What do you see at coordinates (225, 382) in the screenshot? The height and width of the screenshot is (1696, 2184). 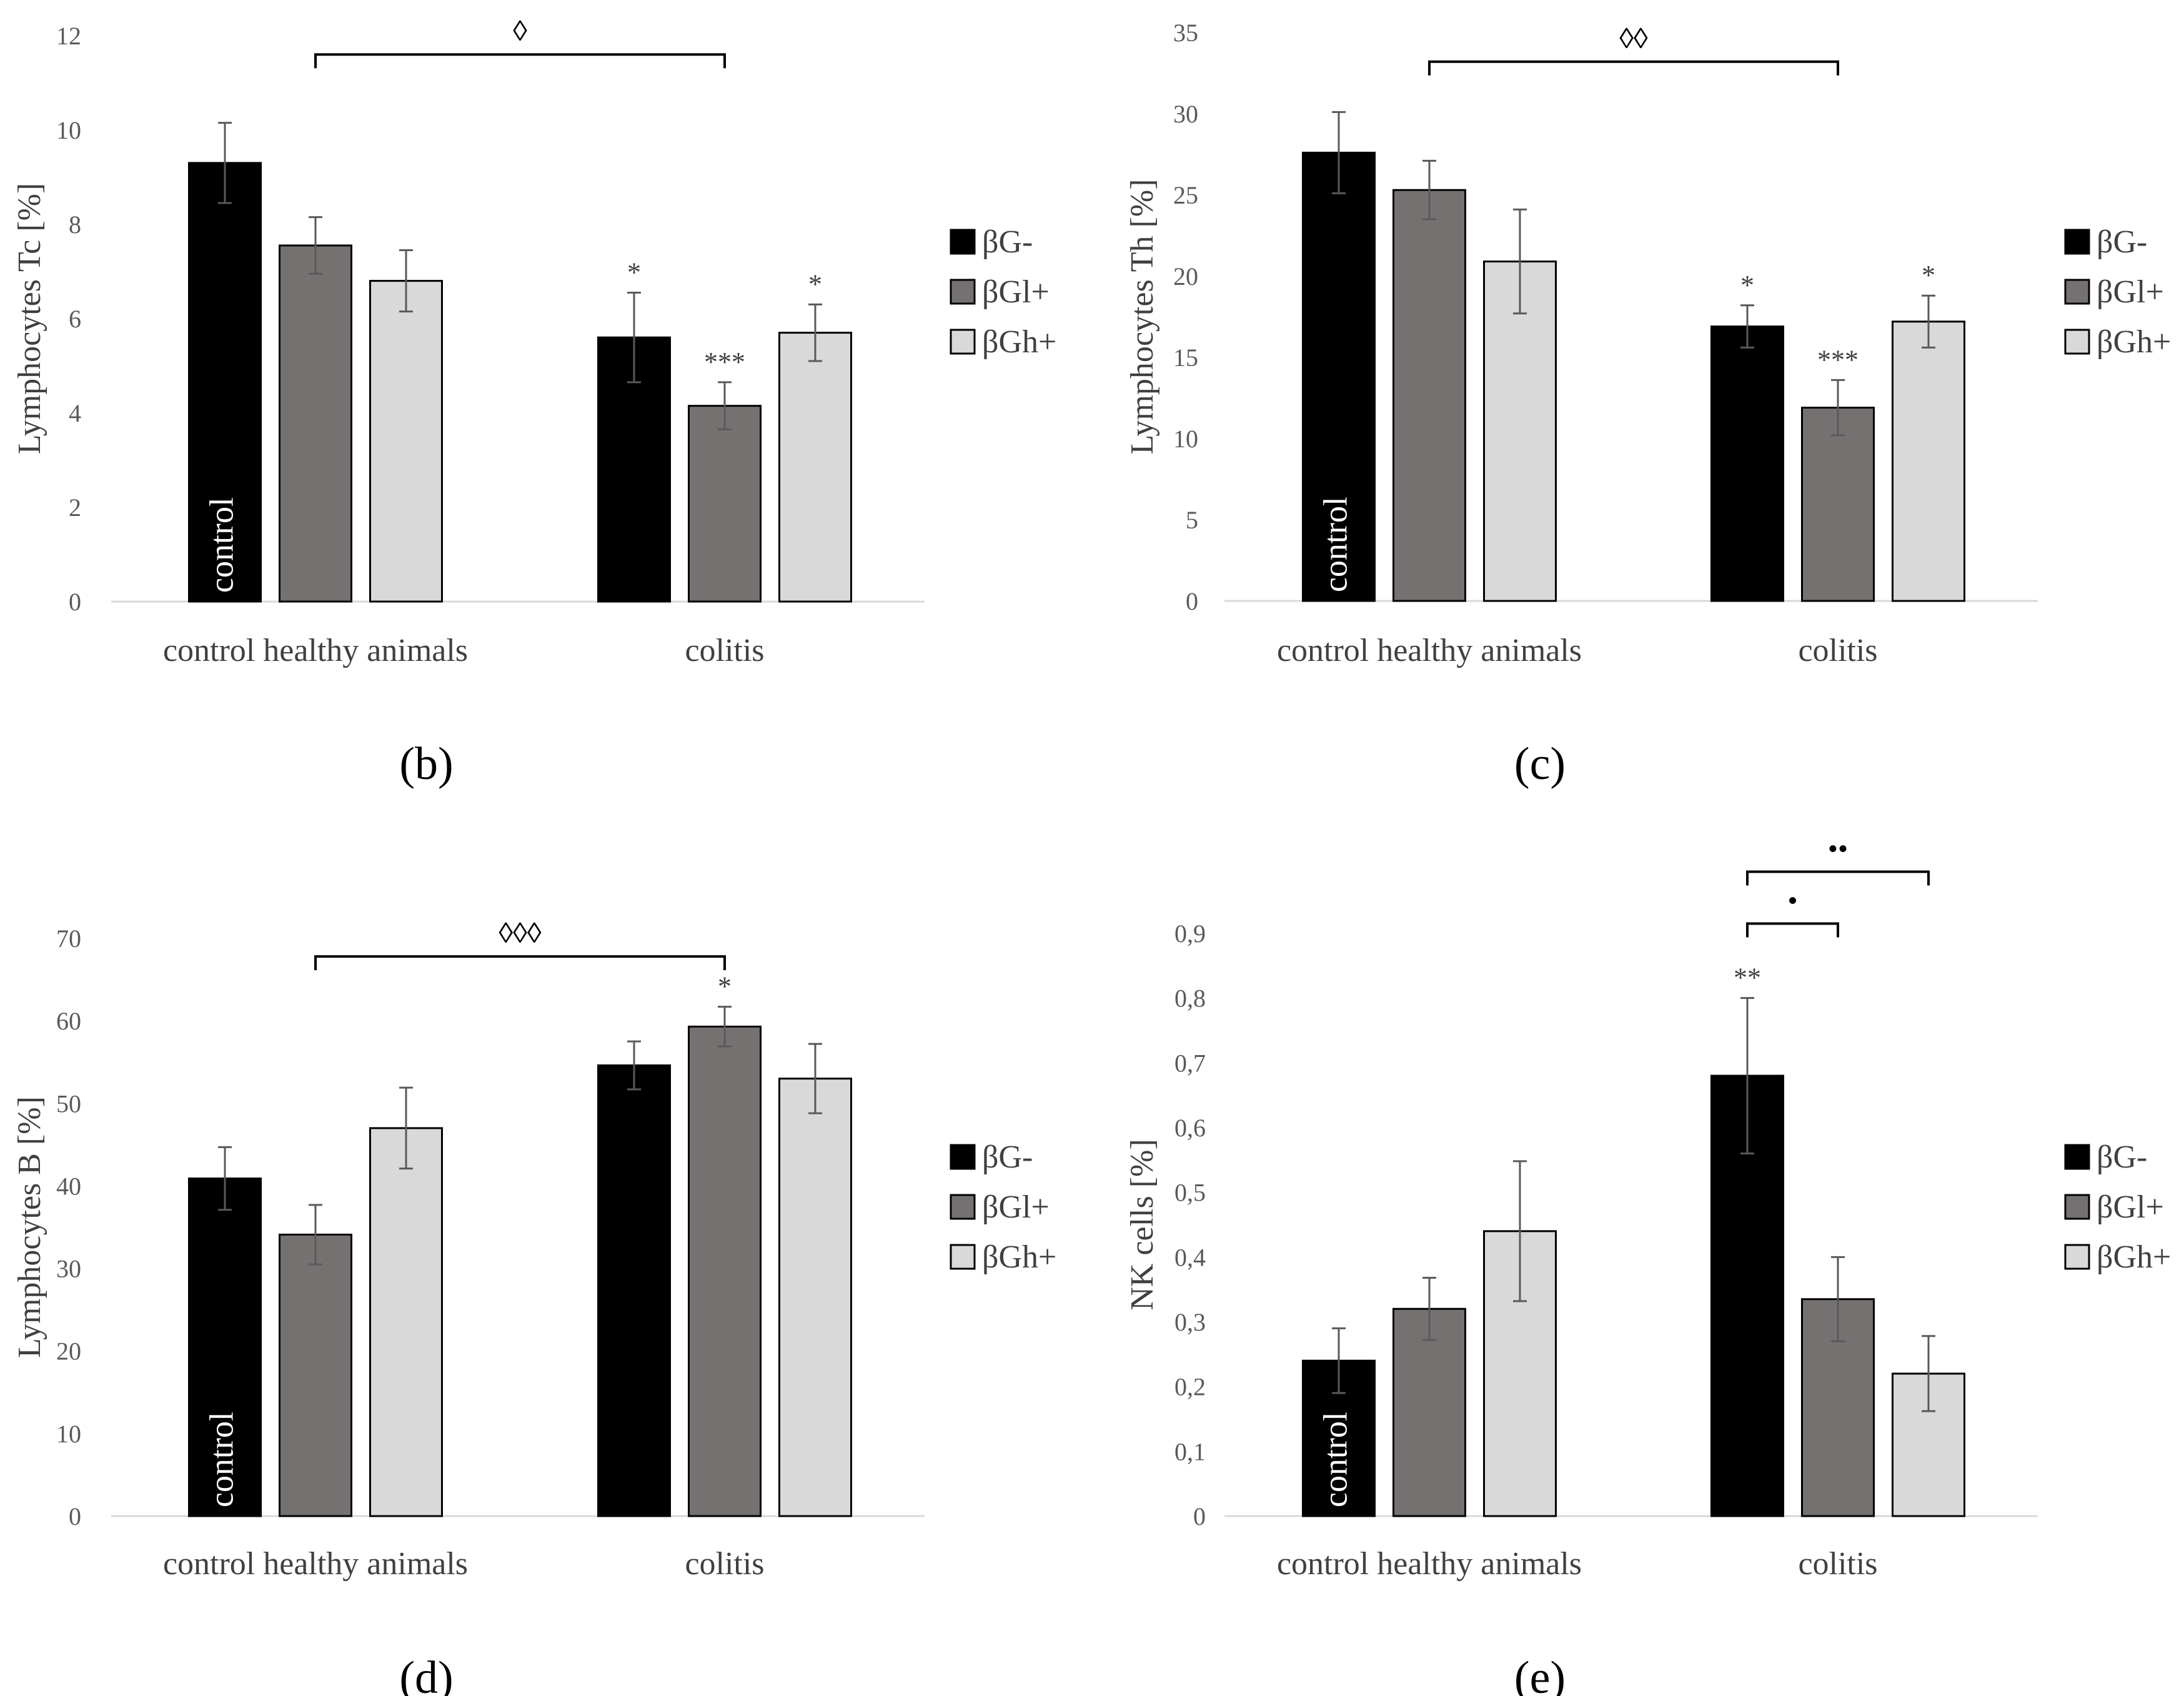 I see `bar-b-c0-s0` at bounding box center [225, 382].